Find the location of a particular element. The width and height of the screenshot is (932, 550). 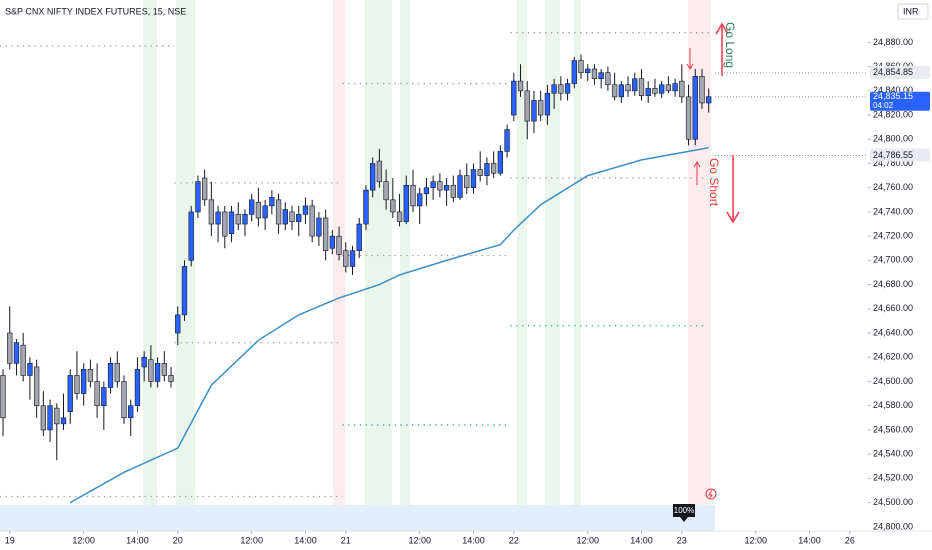

y-tick-label: 24,820.00 is located at coordinates (893, 114).